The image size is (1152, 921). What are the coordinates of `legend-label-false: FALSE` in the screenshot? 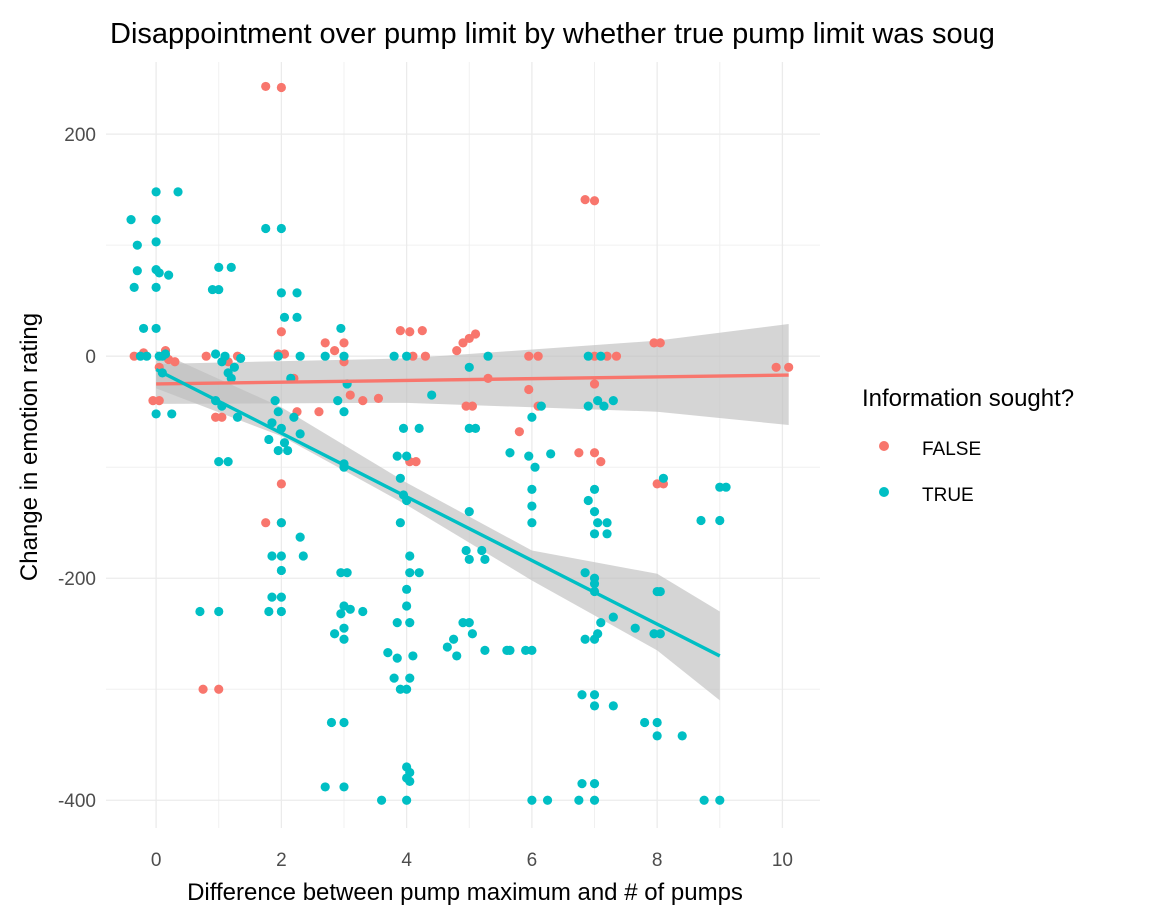 It's located at (951, 449).